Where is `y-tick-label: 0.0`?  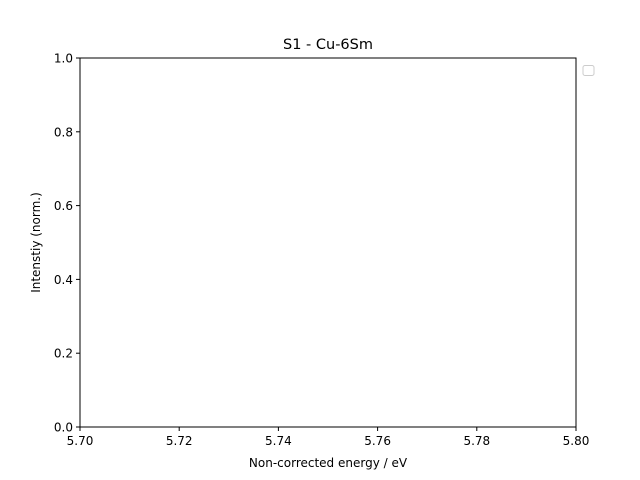
y-tick-label: 0.0 is located at coordinates (63, 428).